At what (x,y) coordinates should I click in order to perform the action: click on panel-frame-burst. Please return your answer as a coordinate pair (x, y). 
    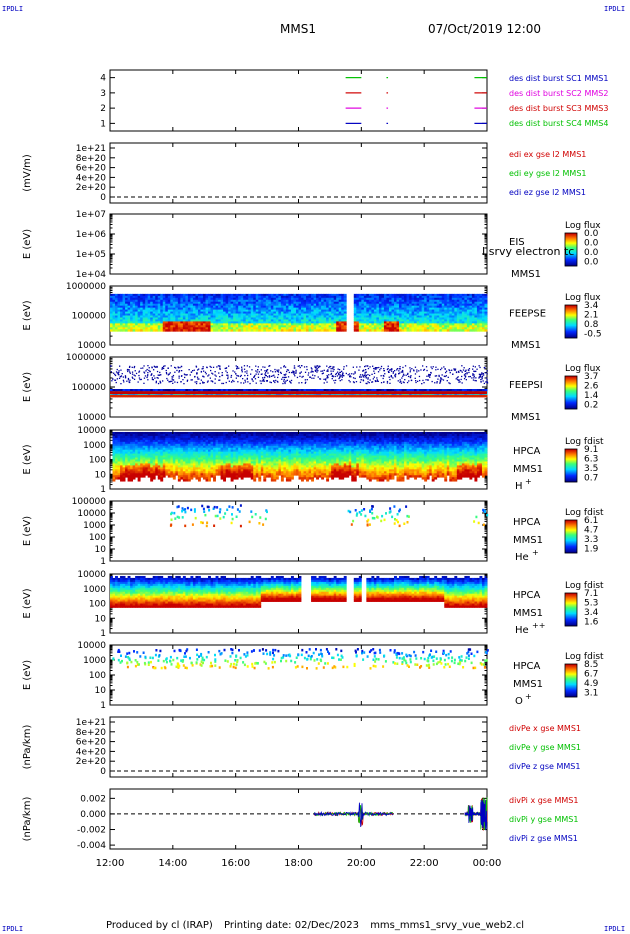
    Looking at the image, I should click on (298, 100).